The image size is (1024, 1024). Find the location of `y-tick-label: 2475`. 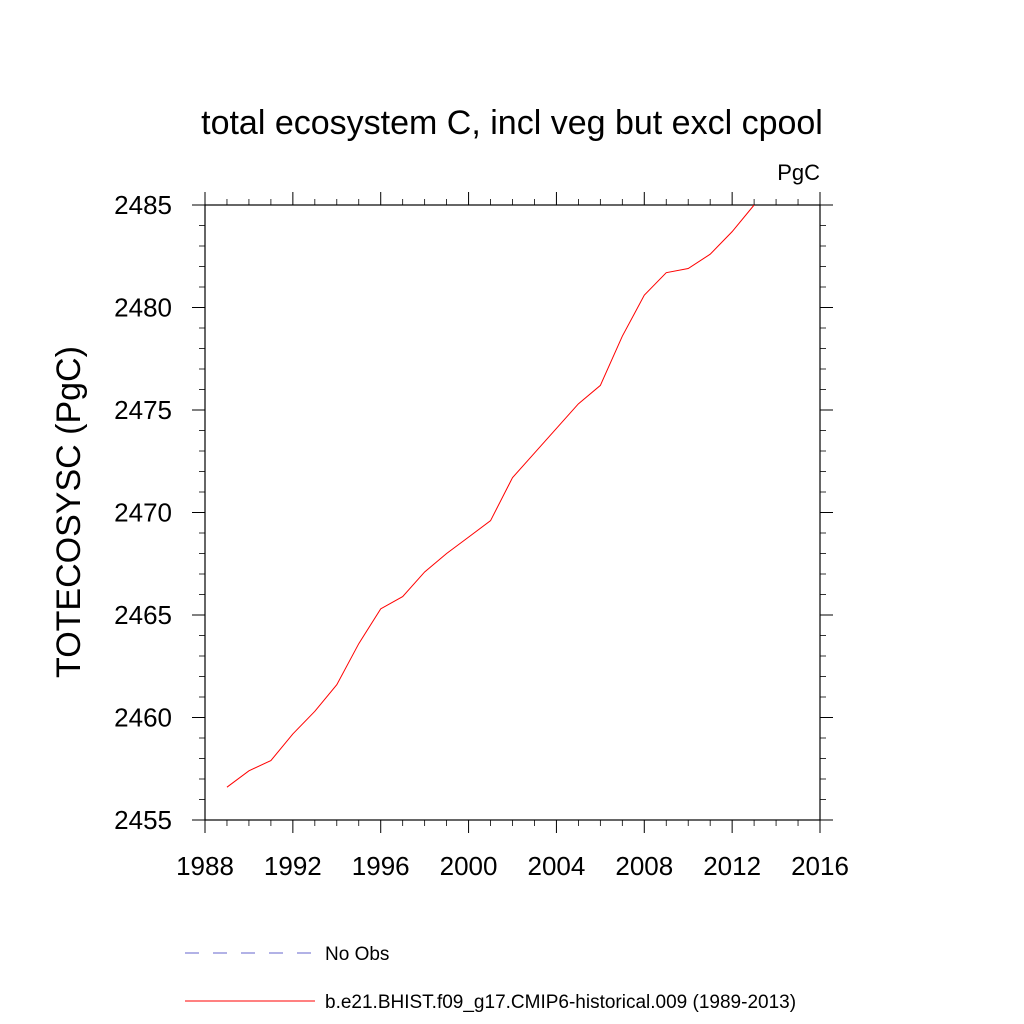

y-tick-label: 2475 is located at coordinates (143, 410).